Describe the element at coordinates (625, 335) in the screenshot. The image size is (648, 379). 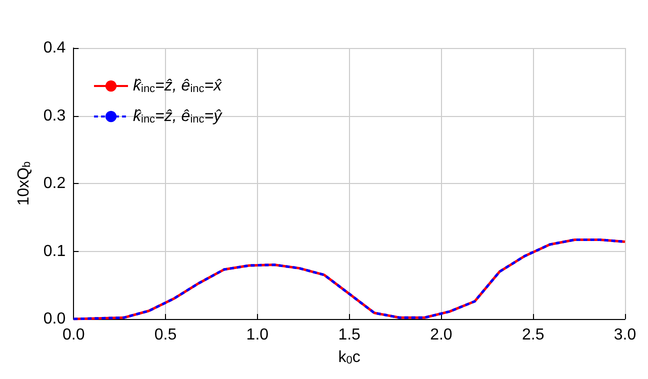
I see `x-tick-label: 3.0` at that location.